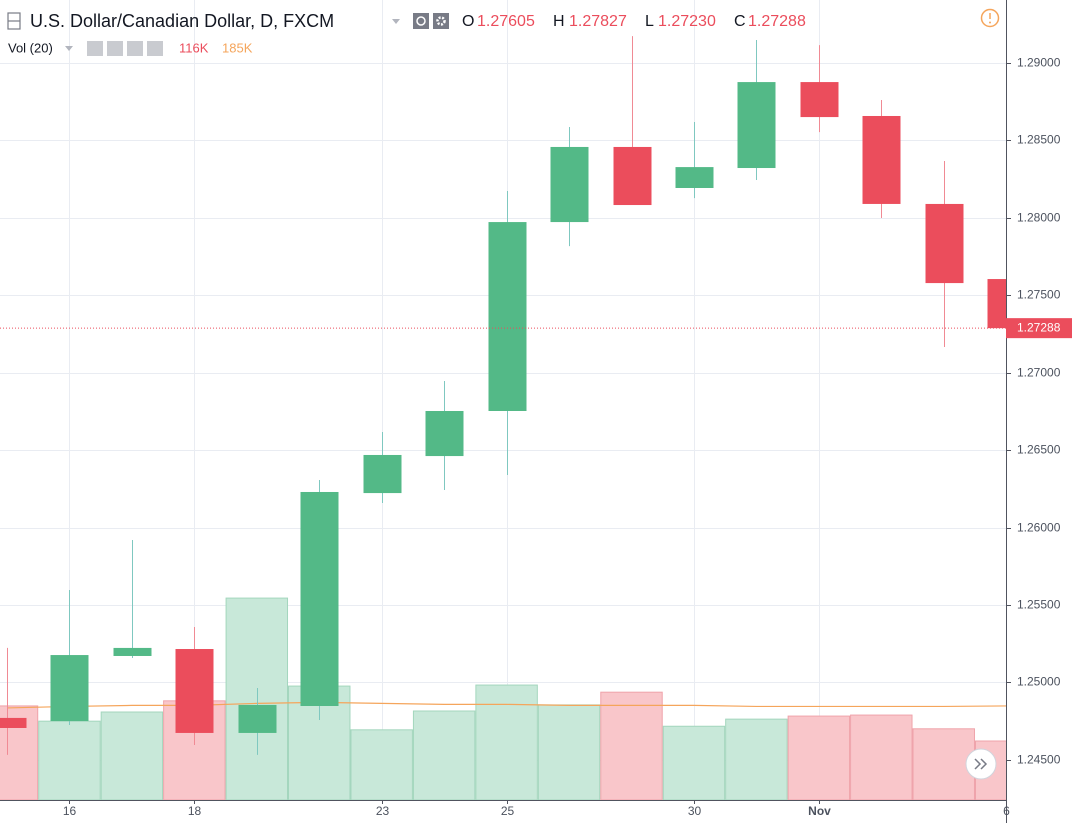  What do you see at coordinates (1039, 295) in the screenshot?
I see `y-tick-label: 1.27500` at bounding box center [1039, 295].